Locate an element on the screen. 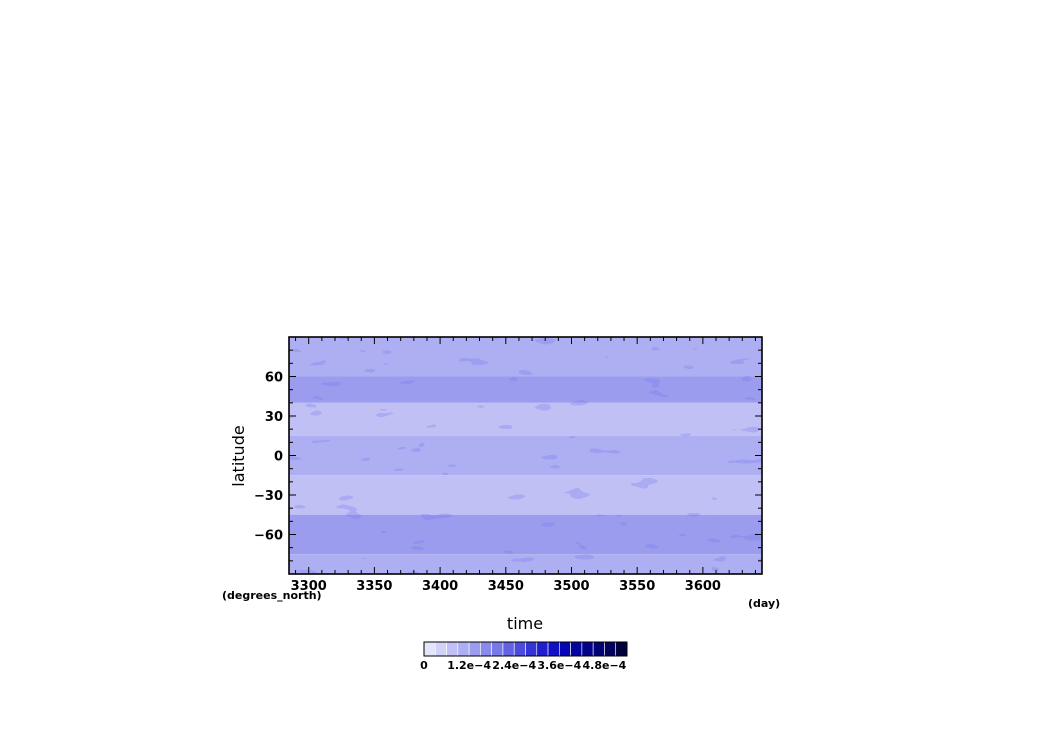  colorbar: 0 1.2e−4 2.4e−4 3.6e−4 4.8e−4 is located at coordinates (524, 656).